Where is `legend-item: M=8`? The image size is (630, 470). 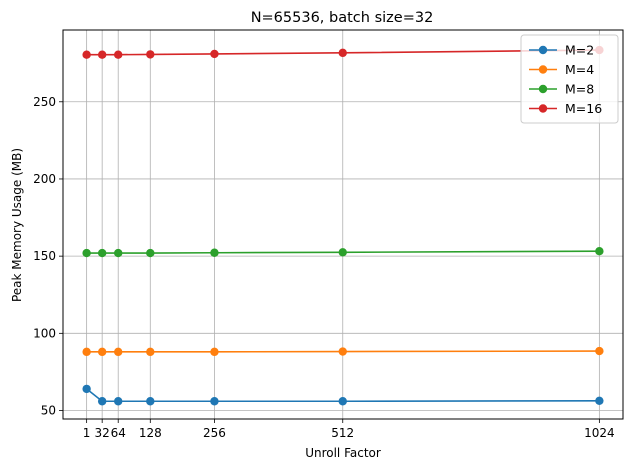 legend-item: M=8 is located at coordinates (561, 89).